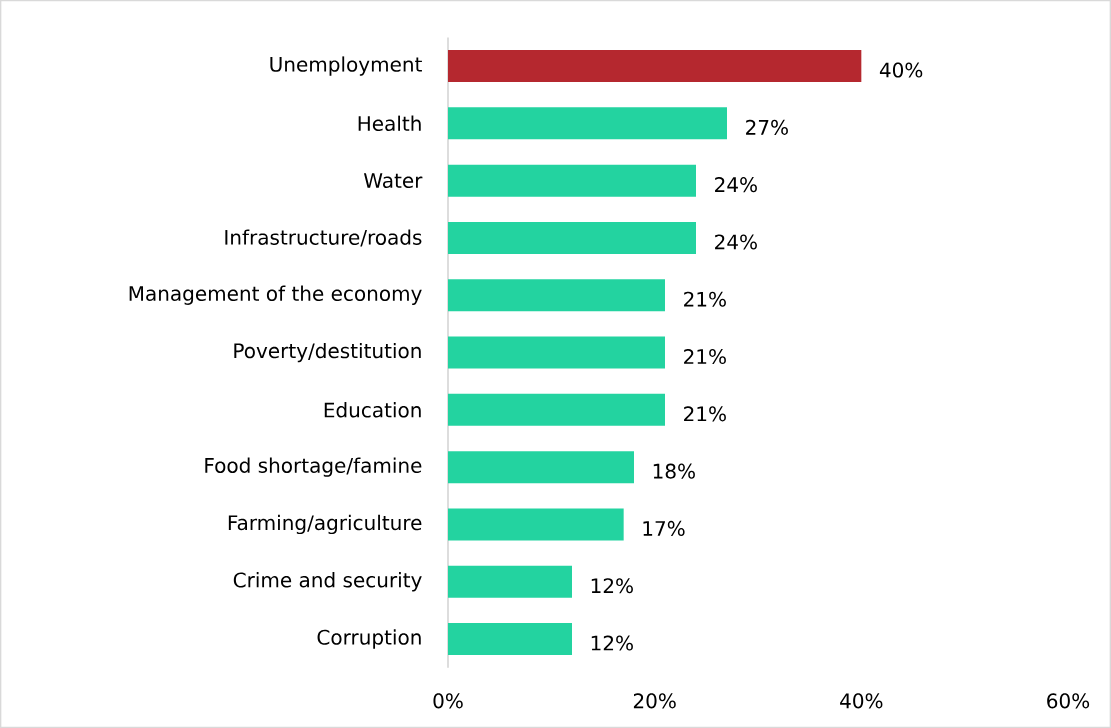 This screenshot has height=728, width=1111. What do you see at coordinates (369, 639) in the screenshot?
I see `y-tick-label: Corruption` at bounding box center [369, 639].